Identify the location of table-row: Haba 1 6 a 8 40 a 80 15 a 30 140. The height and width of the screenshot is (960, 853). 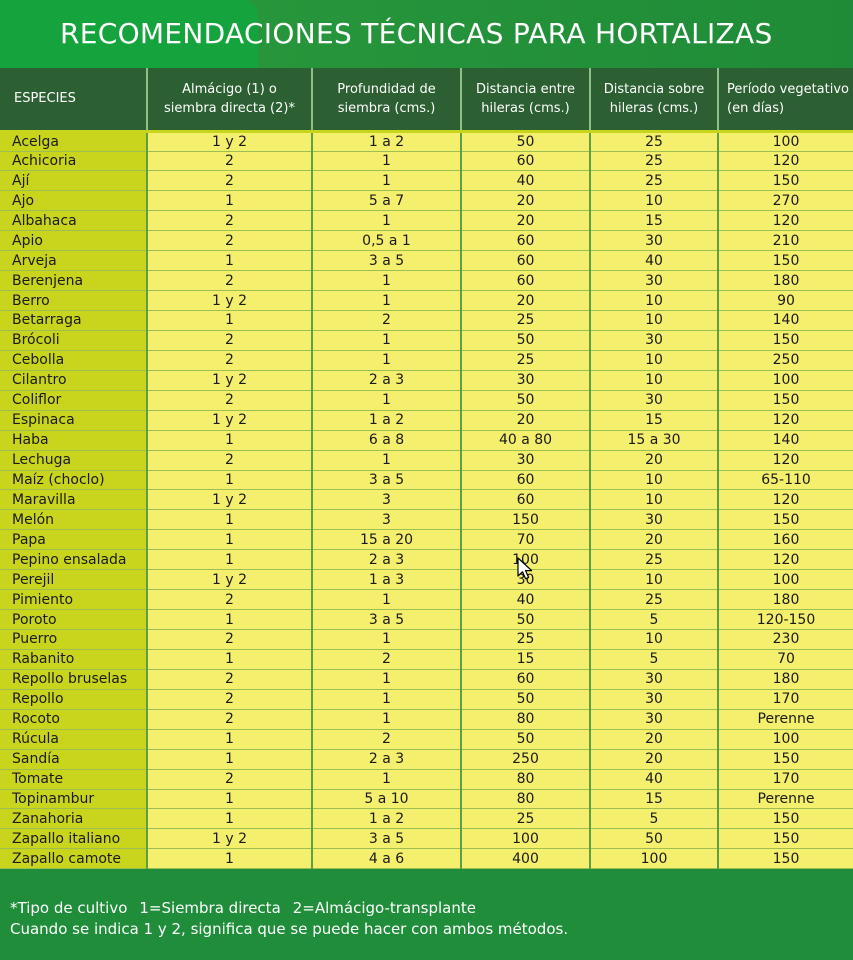
(426, 440).